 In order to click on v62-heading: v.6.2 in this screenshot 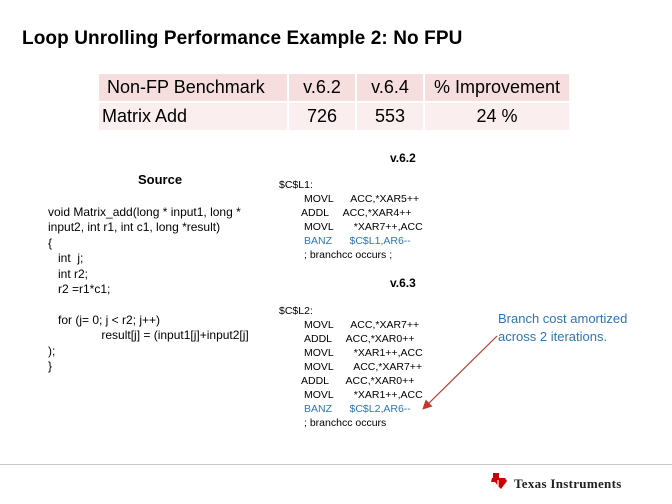, I will do `click(403, 158)`.